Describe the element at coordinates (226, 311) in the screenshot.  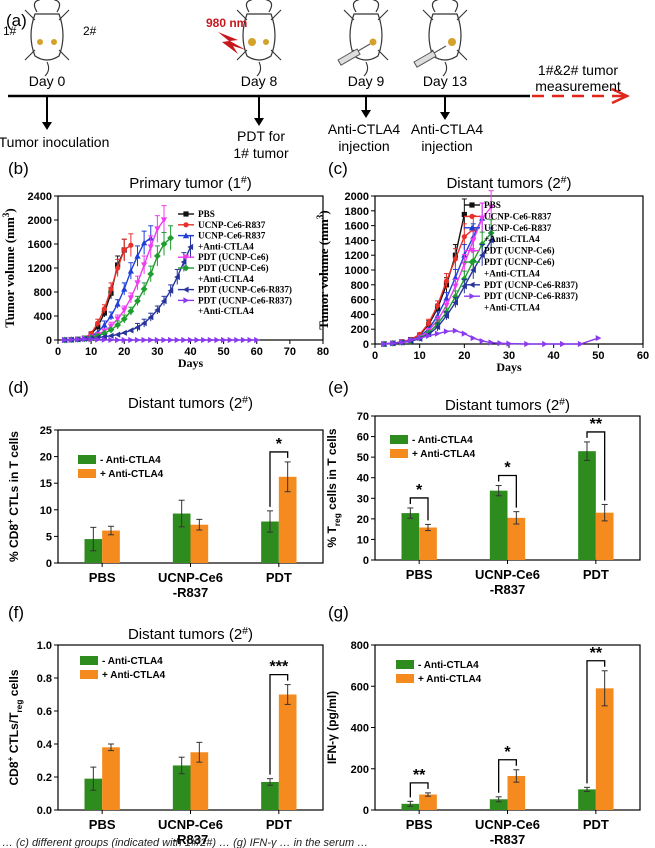
I see `legend-entry-6-1: +Anti-CTLA4` at that location.